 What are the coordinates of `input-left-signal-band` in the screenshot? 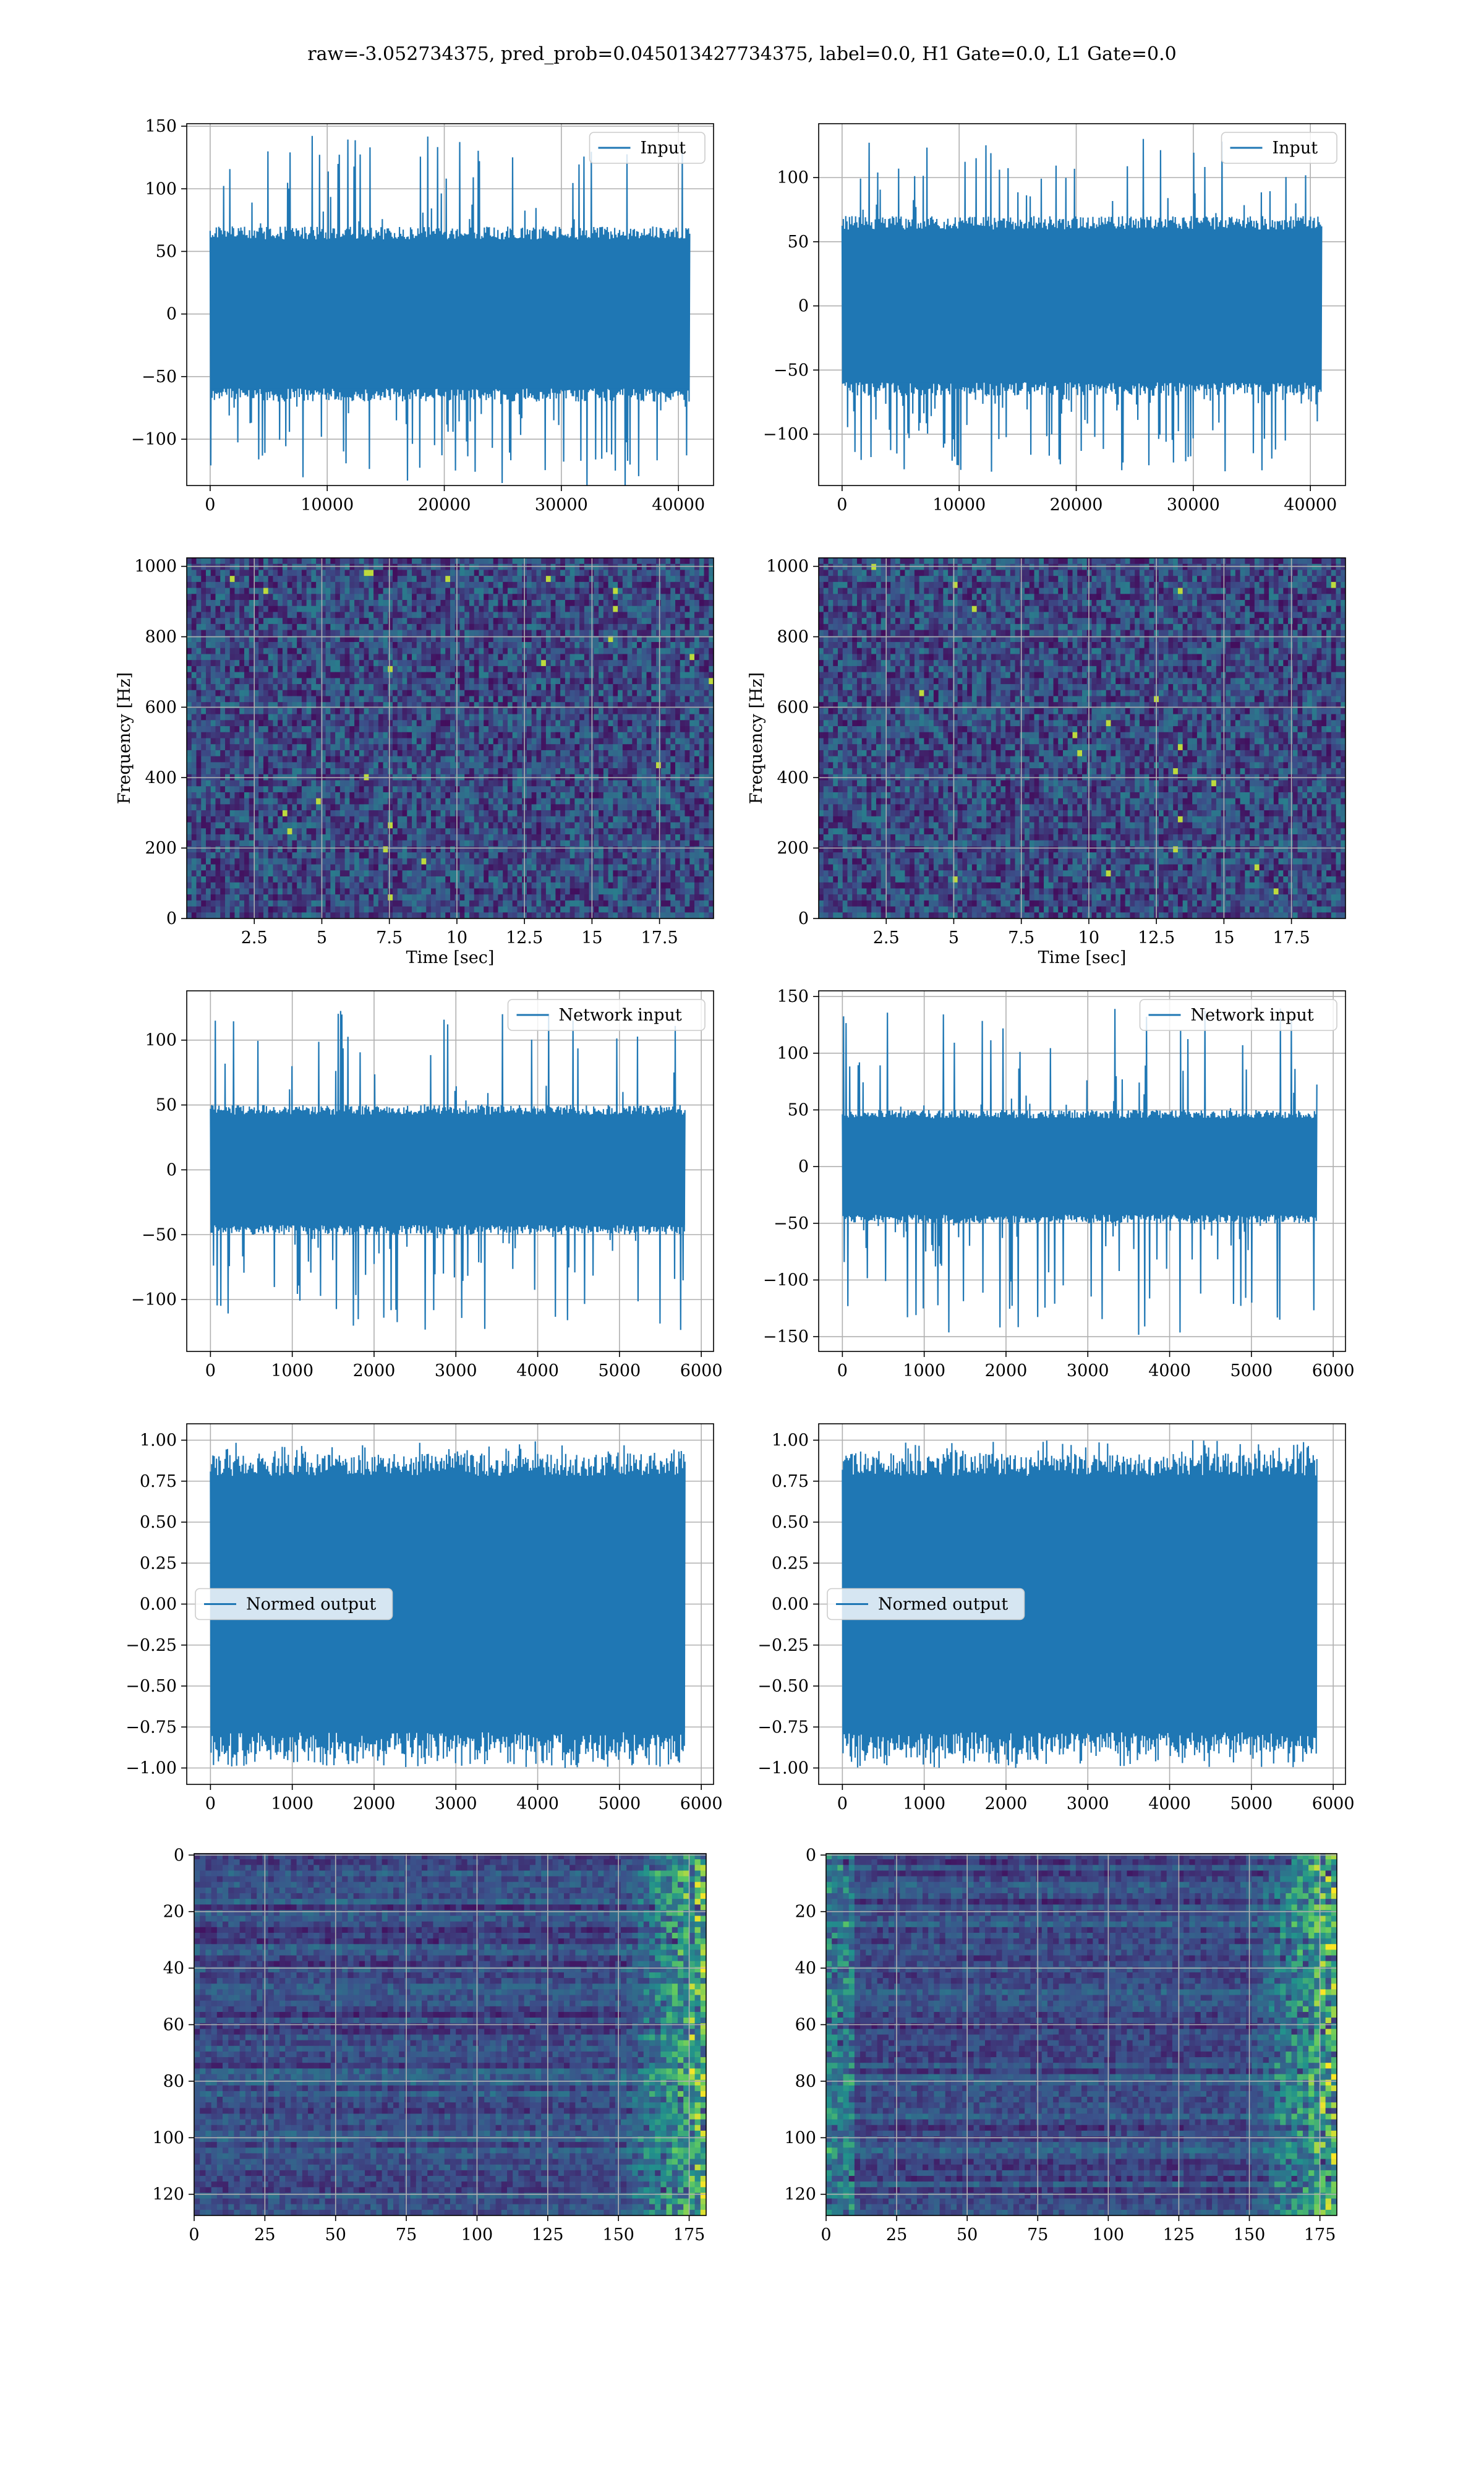 It's located at (450, 314).